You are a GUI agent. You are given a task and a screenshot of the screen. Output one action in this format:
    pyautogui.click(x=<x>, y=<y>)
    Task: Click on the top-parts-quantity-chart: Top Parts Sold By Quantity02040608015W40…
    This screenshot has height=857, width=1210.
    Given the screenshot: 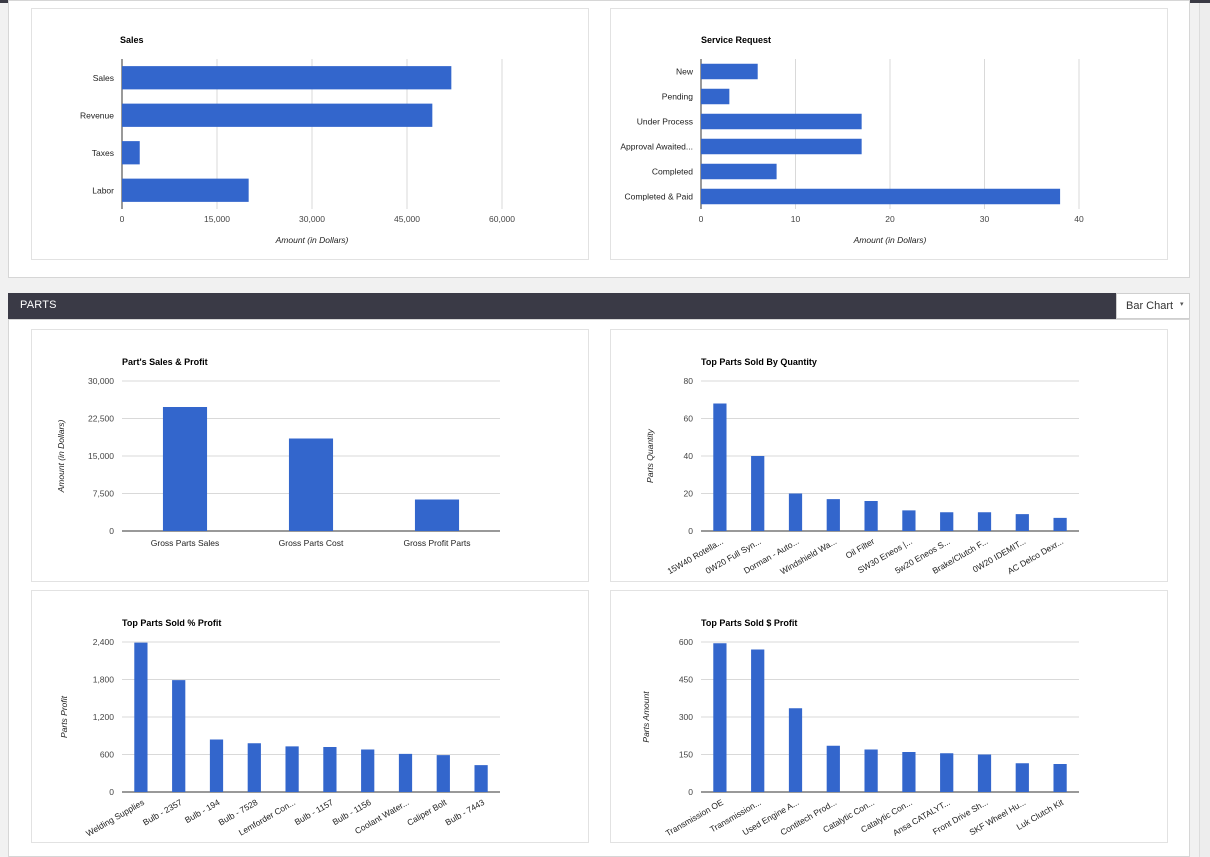 What is the action you would take?
    pyautogui.click(x=862, y=466)
    